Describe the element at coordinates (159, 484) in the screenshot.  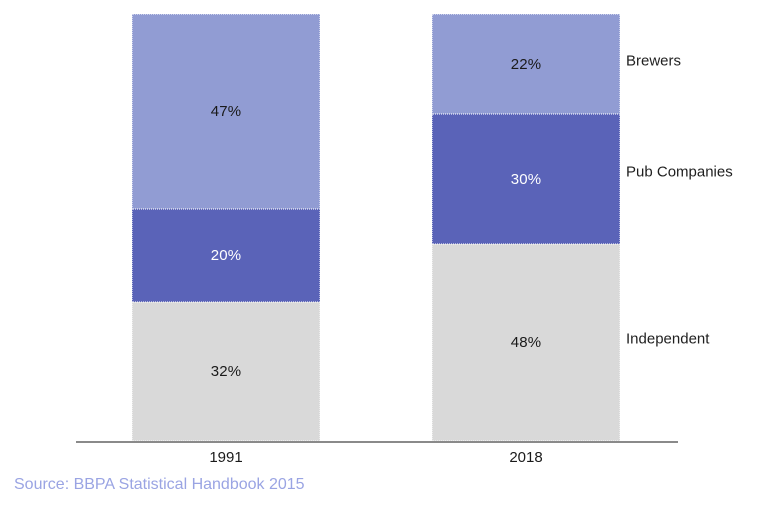
I see `source-note: Source: BBPA Statistical Handbook 2015` at that location.